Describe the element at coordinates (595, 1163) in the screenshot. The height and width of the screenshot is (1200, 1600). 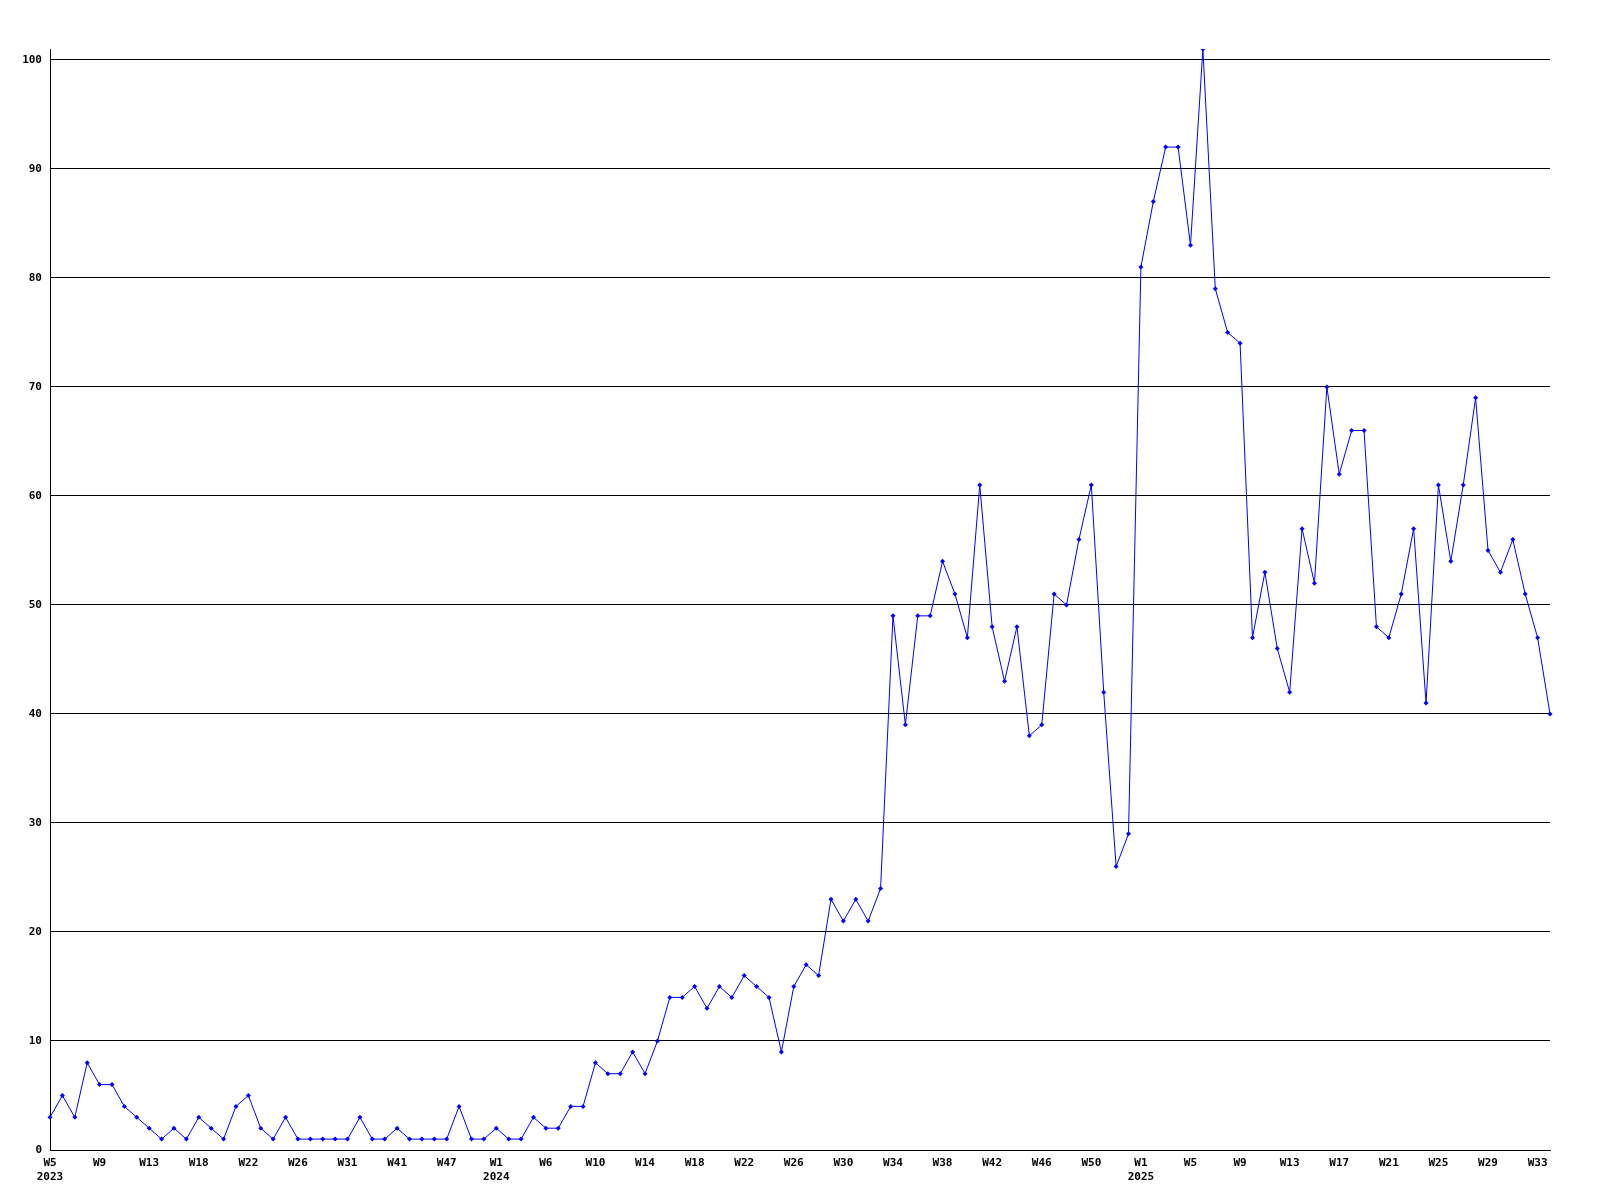
I see `x-tick-label: W10` at that location.